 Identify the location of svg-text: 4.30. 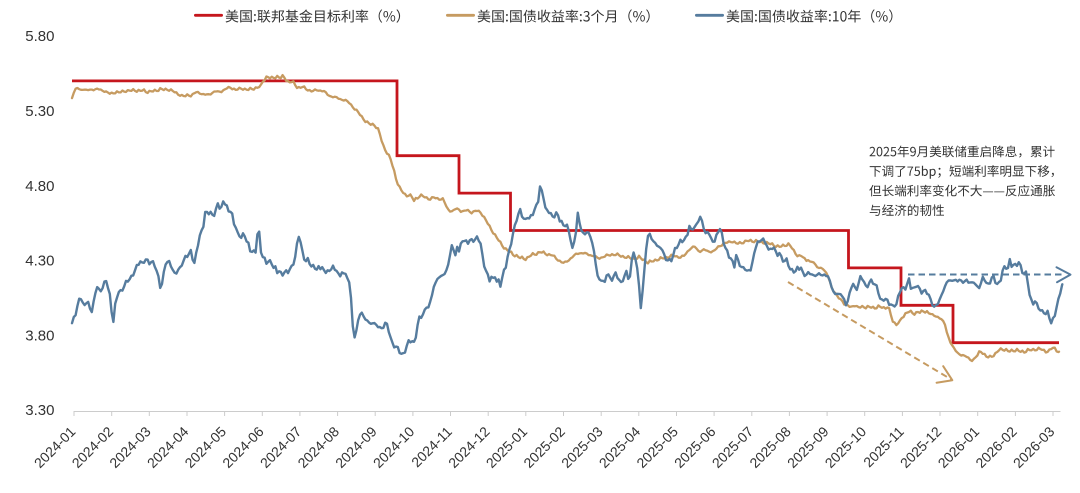
(39, 261).